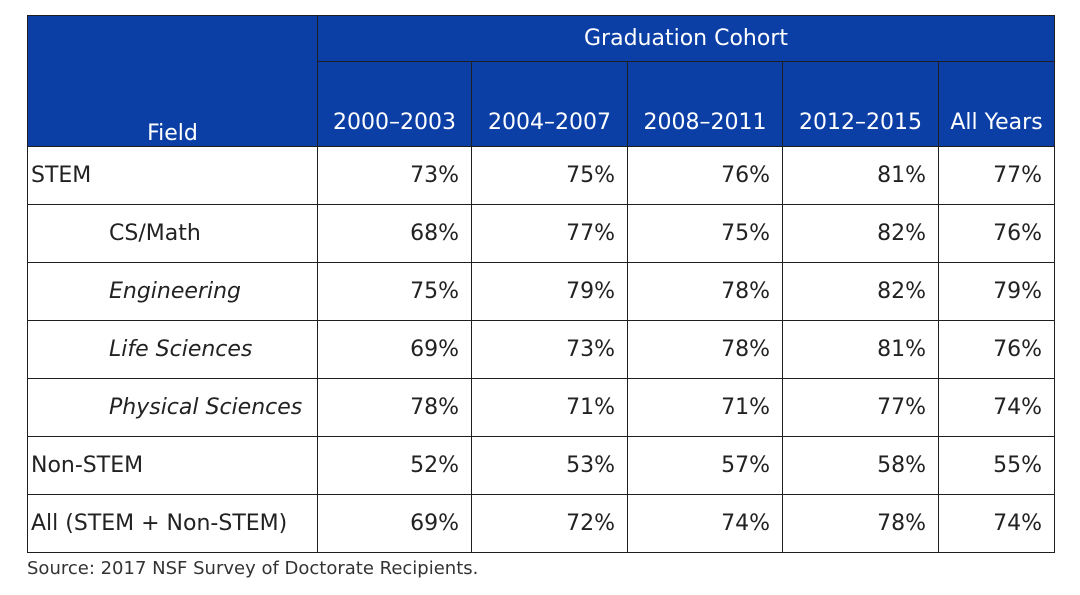 The width and height of the screenshot is (1080, 595). What do you see at coordinates (996, 104) in the screenshot?
I see `year-header-all-years: All Years` at bounding box center [996, 104].